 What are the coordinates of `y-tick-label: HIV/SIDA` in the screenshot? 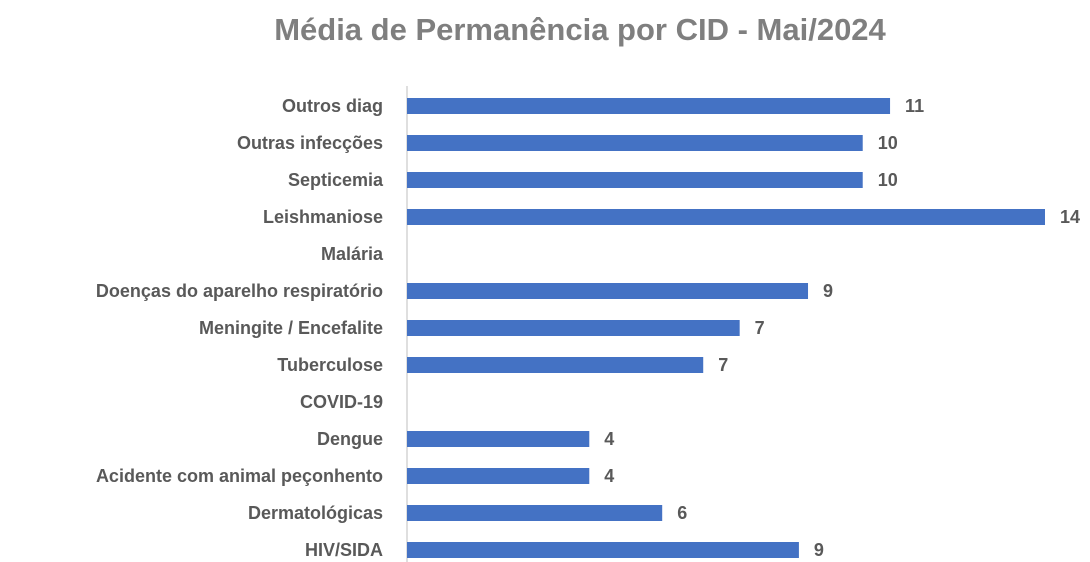 It's located at (344, 550).